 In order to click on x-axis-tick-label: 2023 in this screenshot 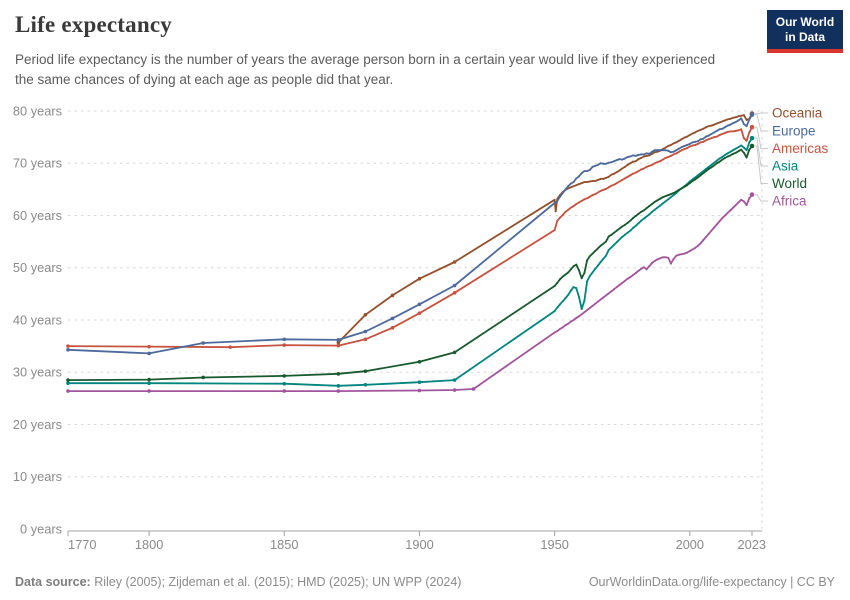, I will do `click(752, 544)`.